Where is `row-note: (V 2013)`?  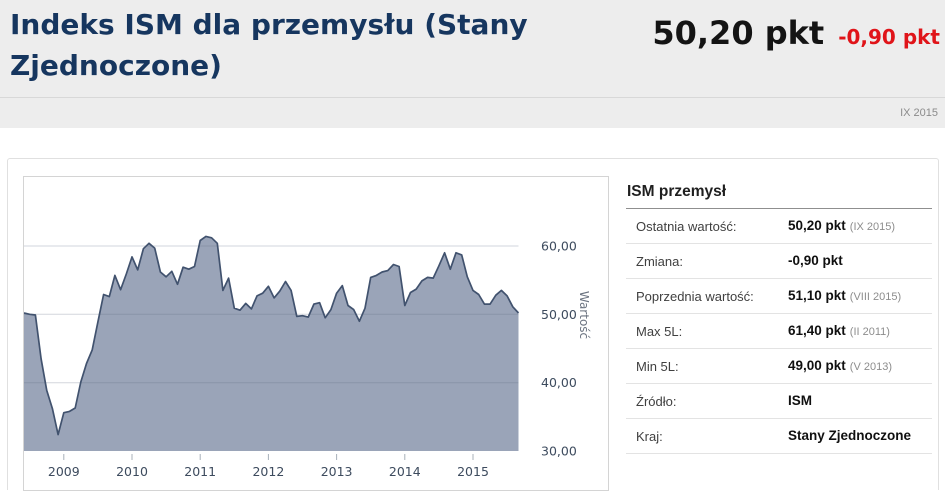 row-note: (V 2013) is located at coordinates (870, 367).